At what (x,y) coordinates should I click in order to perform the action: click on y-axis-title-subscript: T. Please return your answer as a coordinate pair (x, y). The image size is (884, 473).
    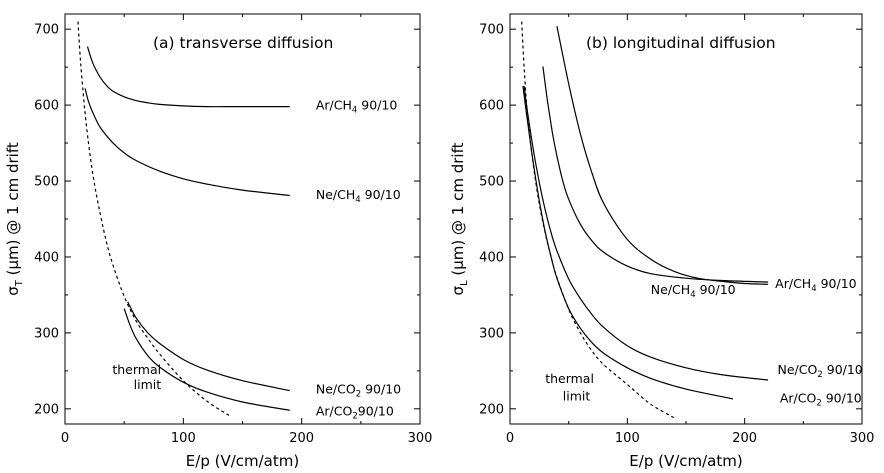
    Looking at the image, I should click on (19, 283).